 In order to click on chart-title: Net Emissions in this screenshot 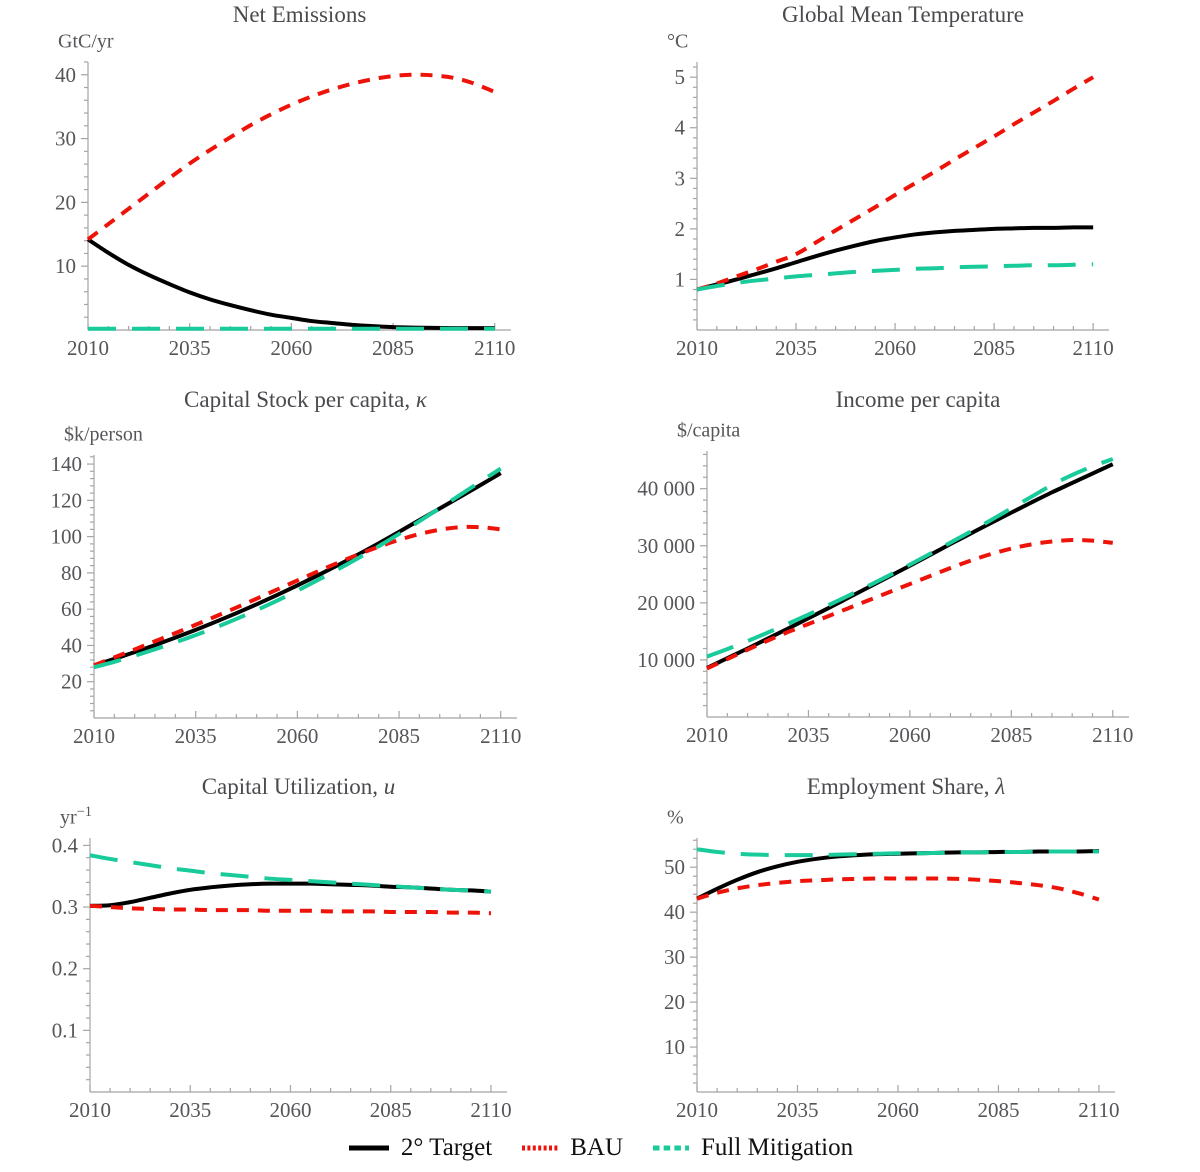, I will do `click(299, 14)`.